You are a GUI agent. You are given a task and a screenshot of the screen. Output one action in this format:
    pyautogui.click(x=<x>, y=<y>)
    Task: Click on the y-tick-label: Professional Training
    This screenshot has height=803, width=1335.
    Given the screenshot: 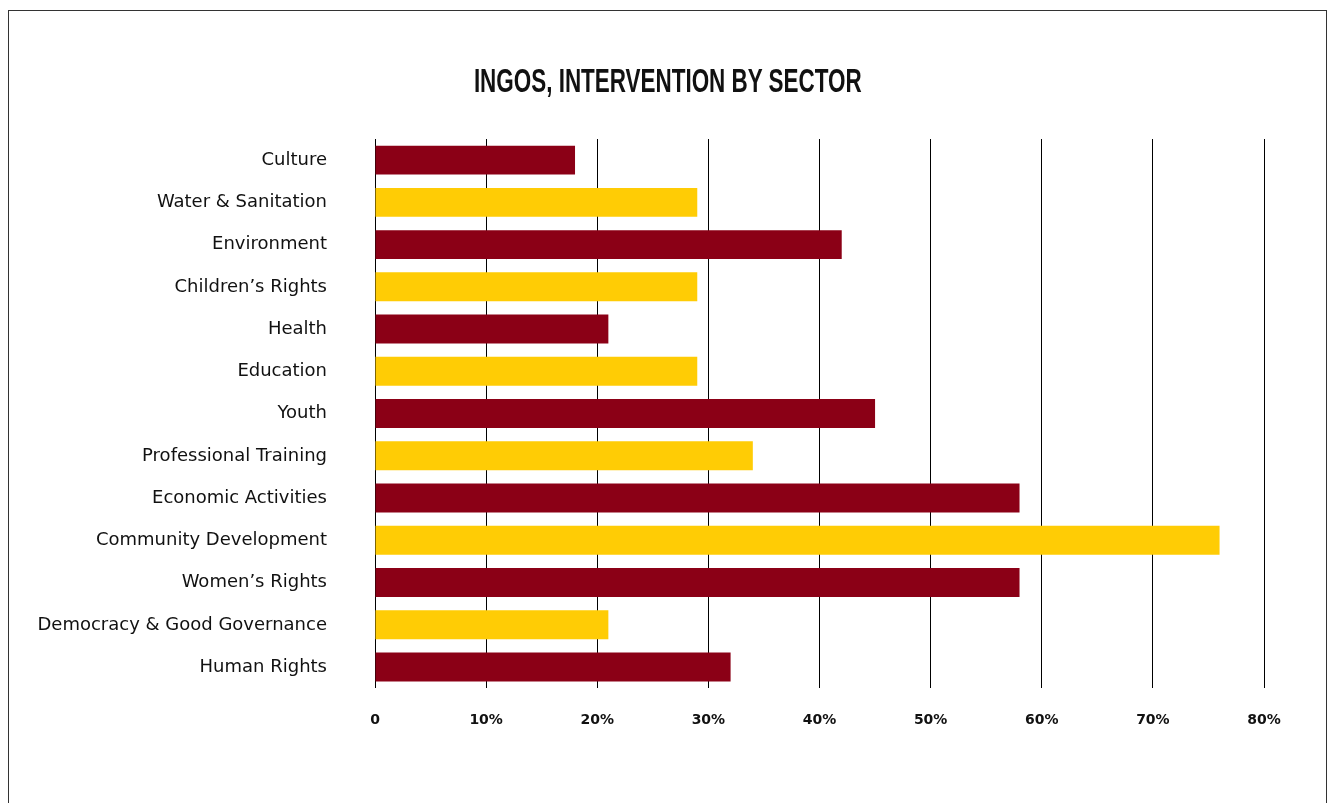 What is the action you would take?
    pyautogui.click(x=234, y=454)
    